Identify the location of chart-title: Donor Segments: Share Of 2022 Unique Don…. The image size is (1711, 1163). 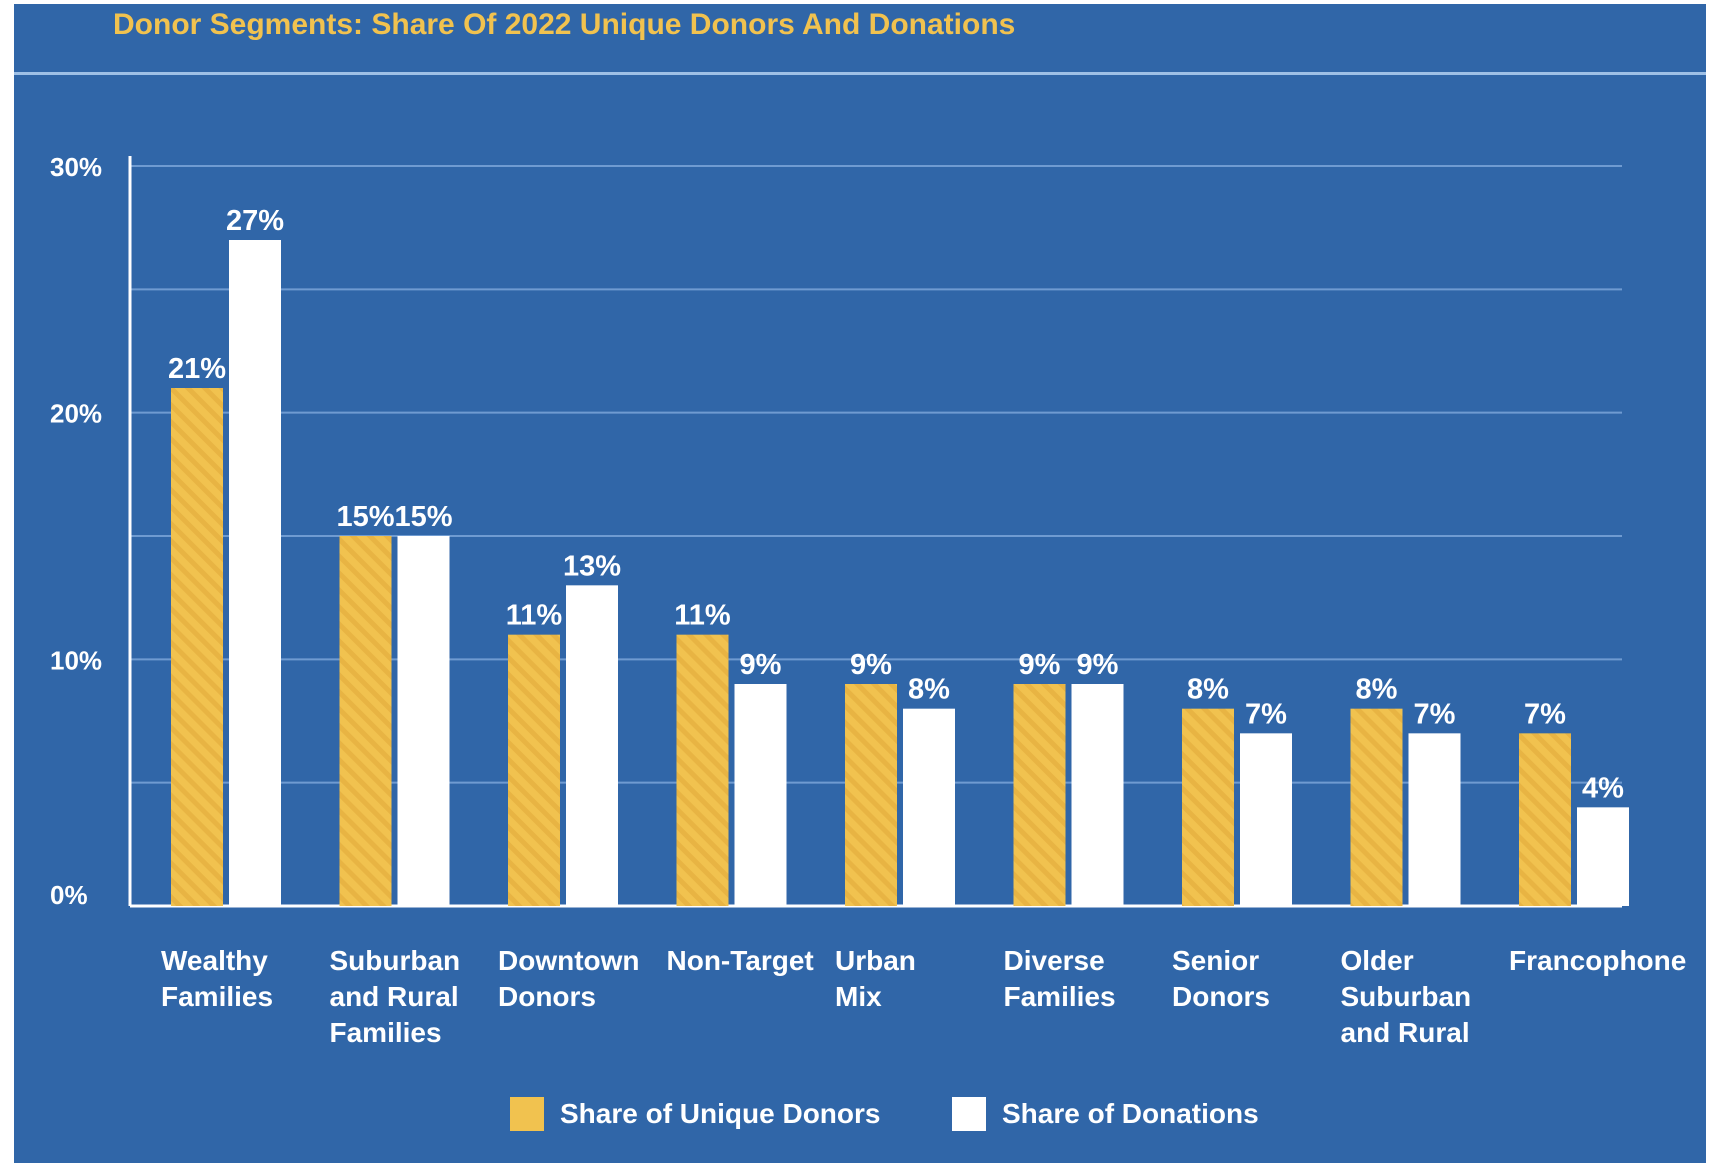
(564, 24).